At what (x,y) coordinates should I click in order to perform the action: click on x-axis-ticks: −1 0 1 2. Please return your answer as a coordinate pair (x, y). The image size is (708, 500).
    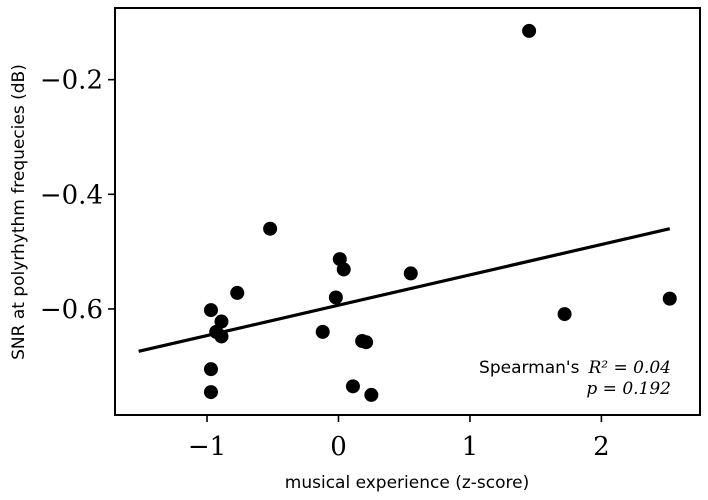
    Looking at the image, I should click on (399, 438).